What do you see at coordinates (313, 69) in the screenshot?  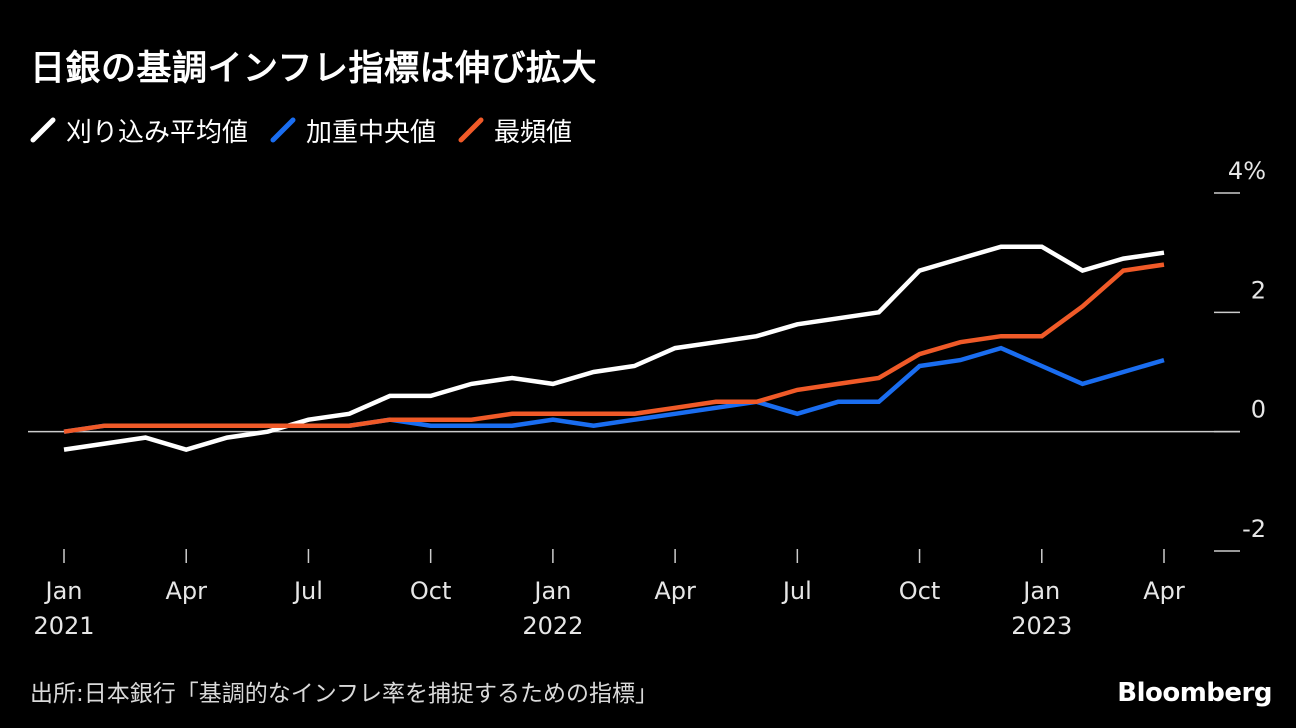 I see `chart-title: 日銀の基調インフレ指標は伸び拡大` at bounding box center [313, 69].